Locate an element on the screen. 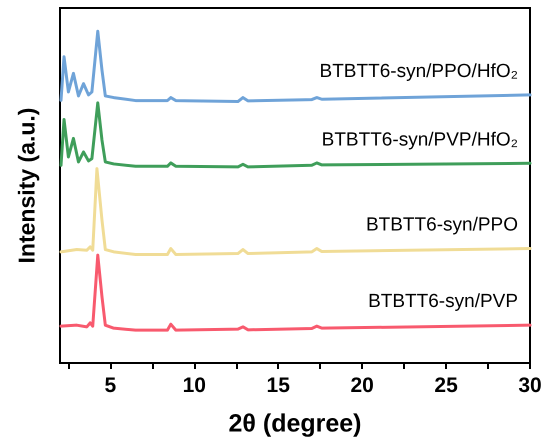 The image size is (545, 448). x-tick-label: 25 is located at coordinates (446, 385).